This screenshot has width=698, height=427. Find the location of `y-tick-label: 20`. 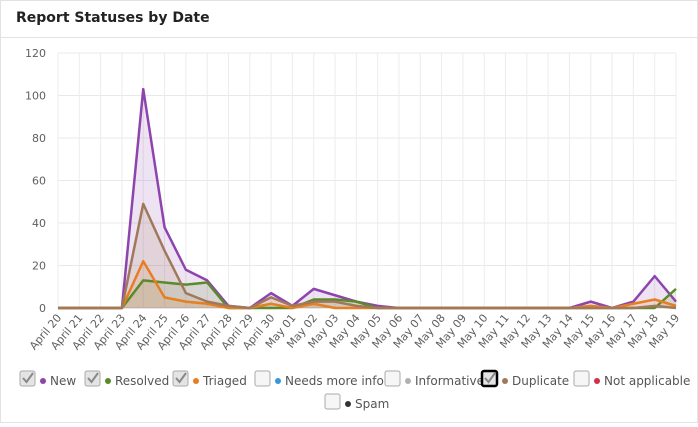

y-tick-label: 20 is located at coordinates (39, 266).